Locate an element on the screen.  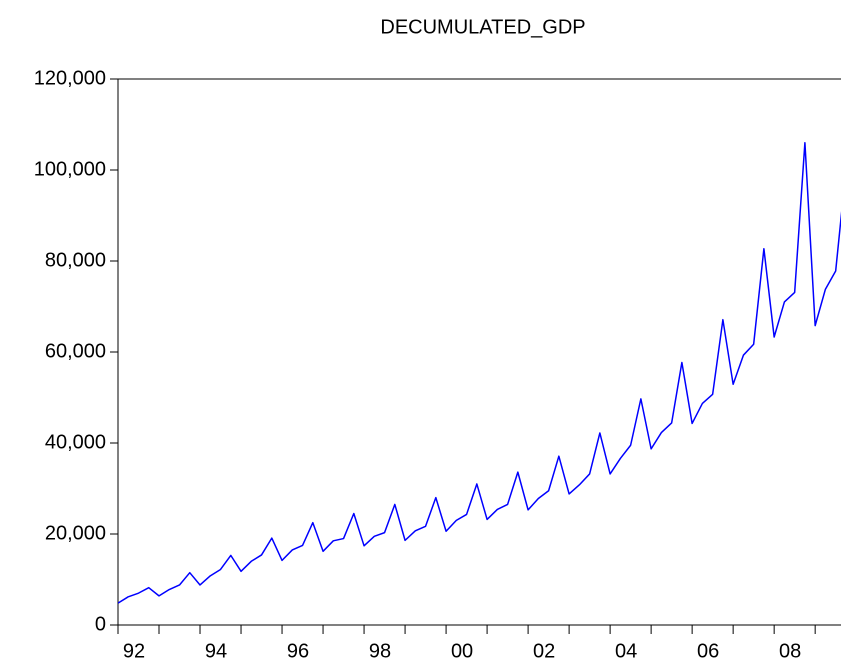
x-tick-label: 06 is located at coordinates (708, 651).